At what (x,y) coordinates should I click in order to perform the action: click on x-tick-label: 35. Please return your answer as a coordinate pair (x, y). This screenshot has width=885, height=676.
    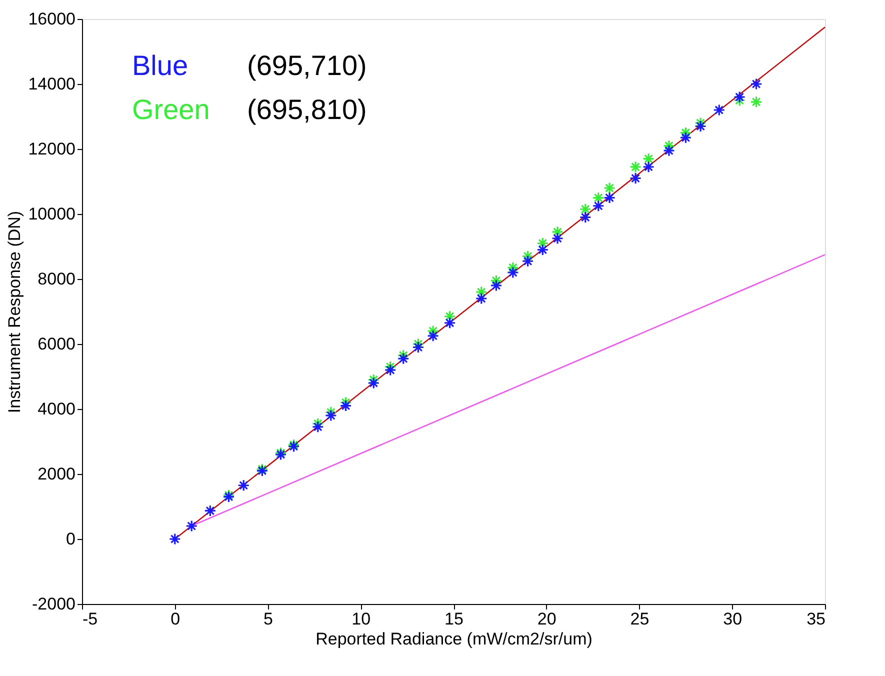
    Looking at the image, I should click on (816, 619).